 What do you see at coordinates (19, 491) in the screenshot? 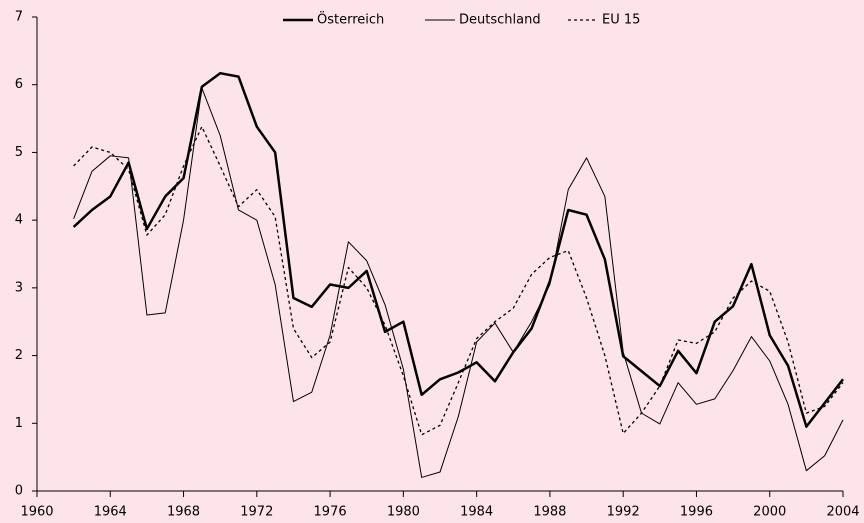
I see `y-tick-label: 0` at bounding box center [19, 491].